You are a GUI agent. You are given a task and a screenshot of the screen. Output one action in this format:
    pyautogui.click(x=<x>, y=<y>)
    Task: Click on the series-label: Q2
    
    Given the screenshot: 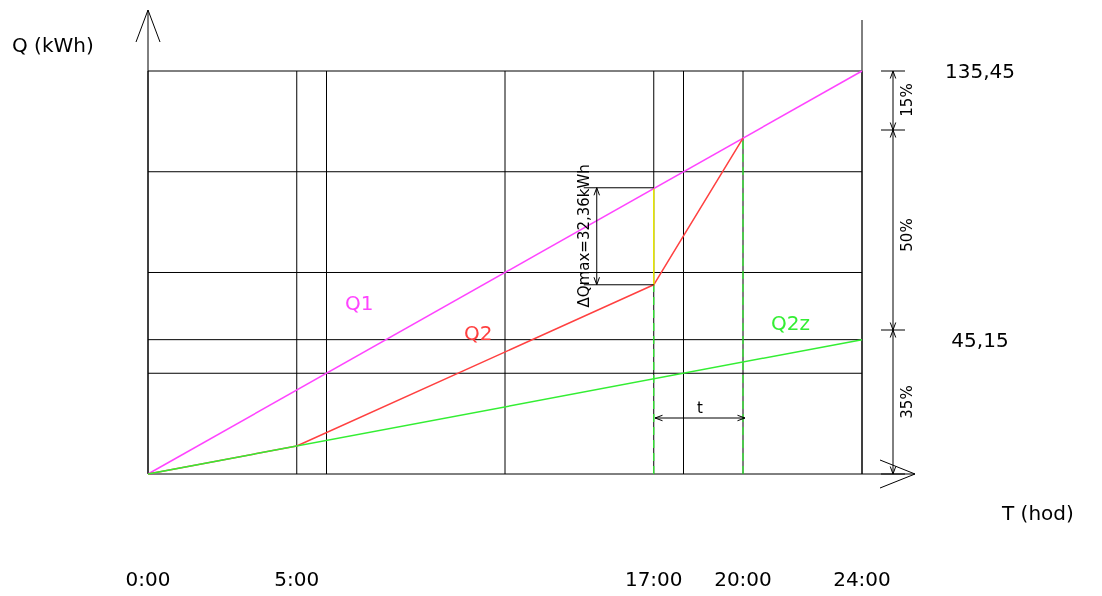 What is the action you would take?
    pyautogui.click(x=478, y=333)
    